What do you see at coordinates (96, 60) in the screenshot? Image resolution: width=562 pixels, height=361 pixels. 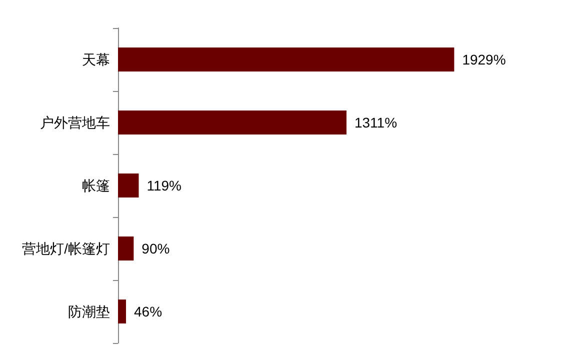 I see `y-tick-label: 天幕` at bounding box center [96, 60].